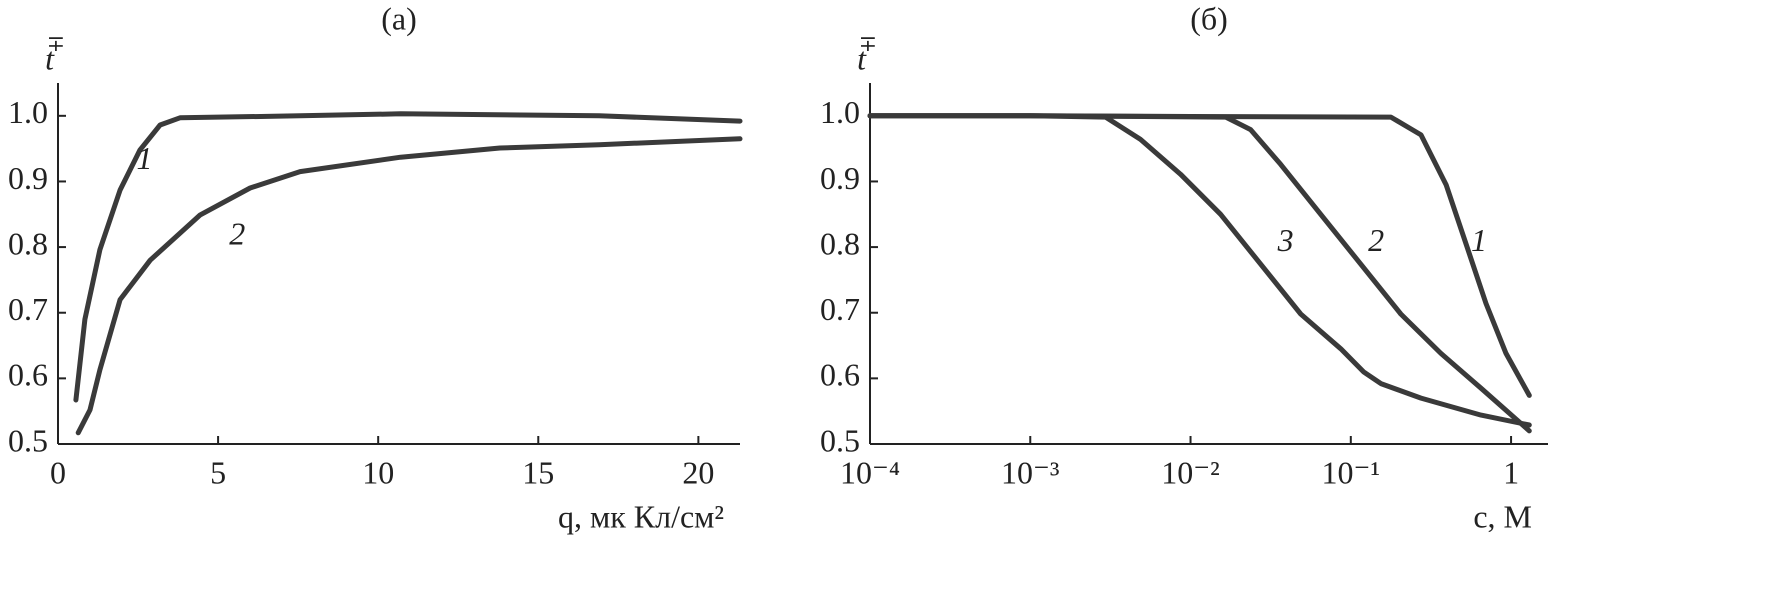 The image size is (1781, 614). I want to click on x-tick-label: 10, so click(378, 472).